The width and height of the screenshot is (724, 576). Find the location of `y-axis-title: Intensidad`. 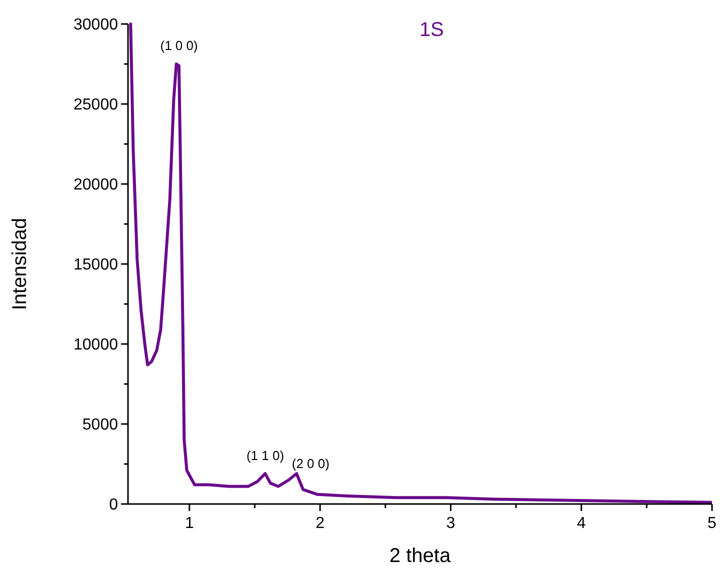

y-axis-title: Intensidad is located at coordinates (20, 264).